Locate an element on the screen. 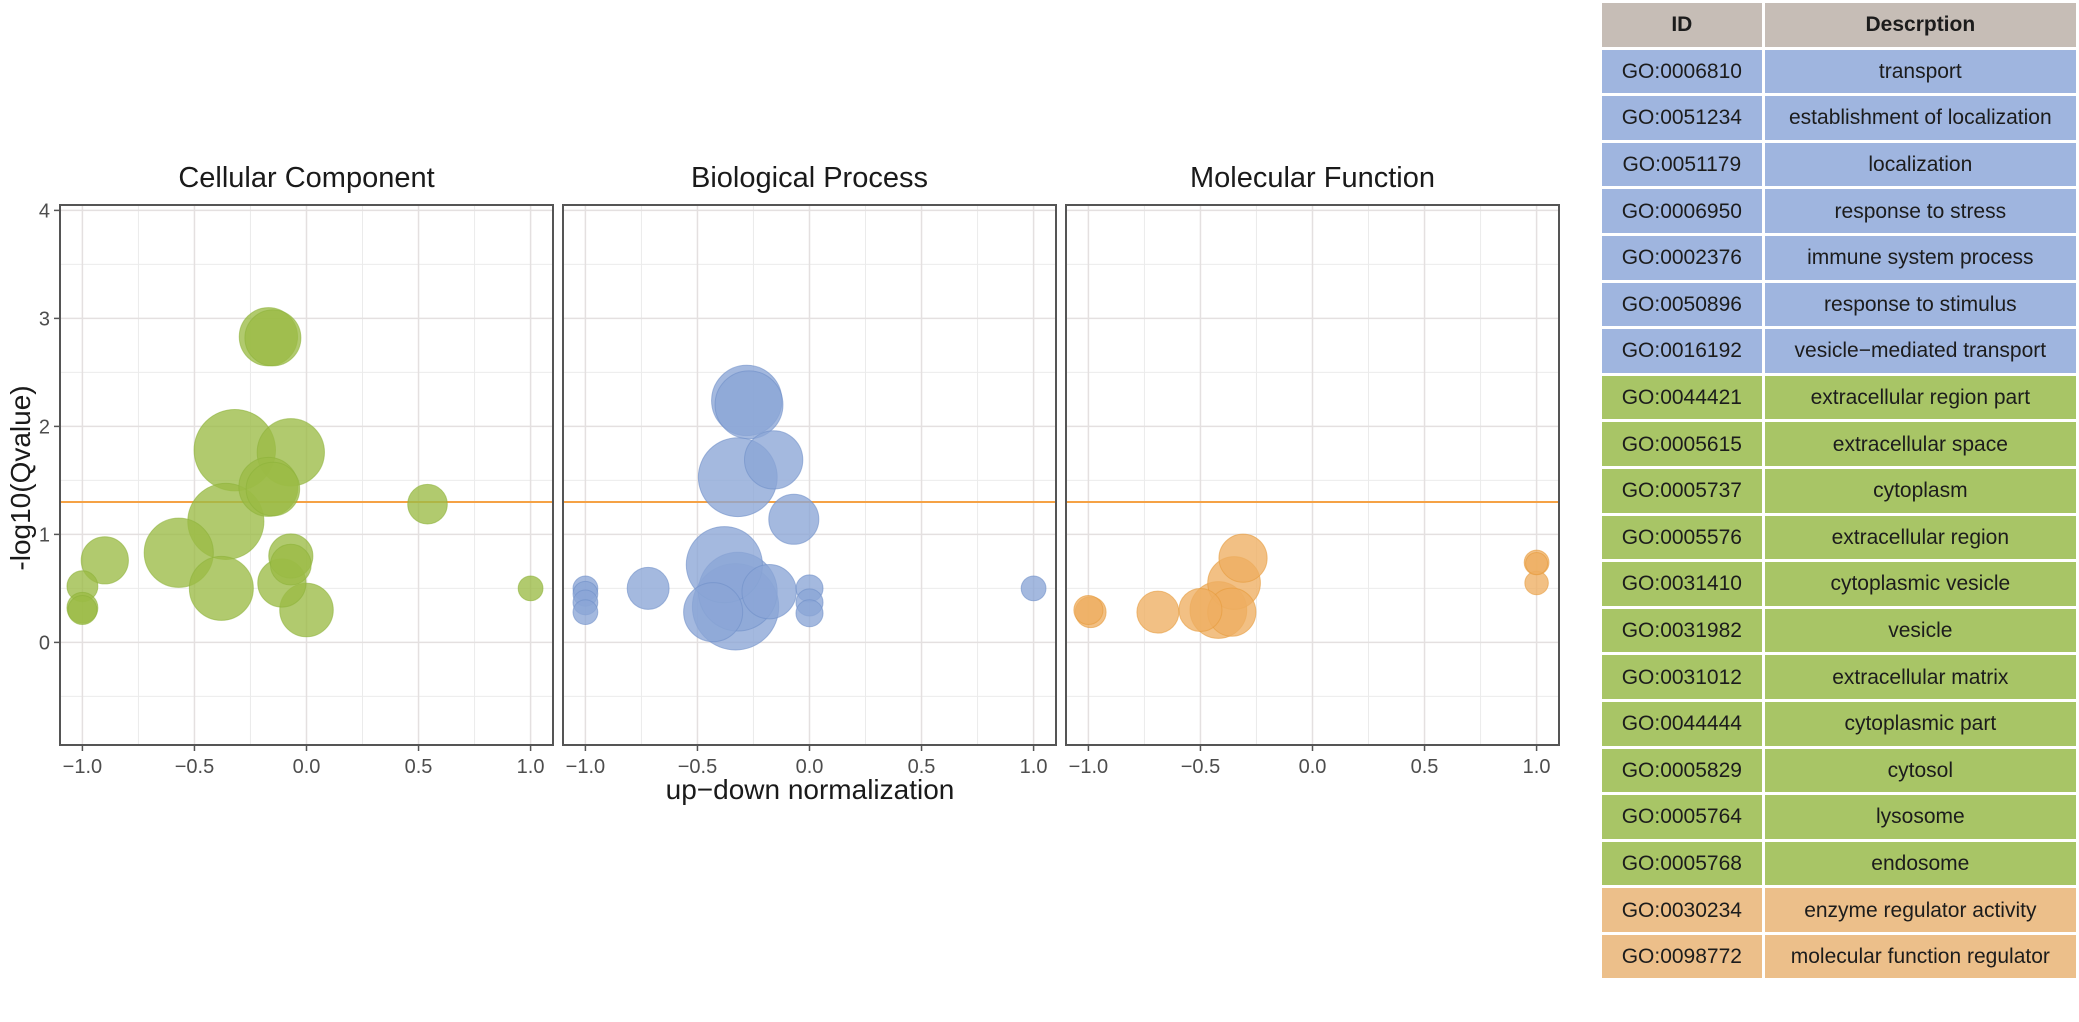 The image size is (2079, 1022). go-id-cell: GO:0005615 is located at coordinates (1682, 444).